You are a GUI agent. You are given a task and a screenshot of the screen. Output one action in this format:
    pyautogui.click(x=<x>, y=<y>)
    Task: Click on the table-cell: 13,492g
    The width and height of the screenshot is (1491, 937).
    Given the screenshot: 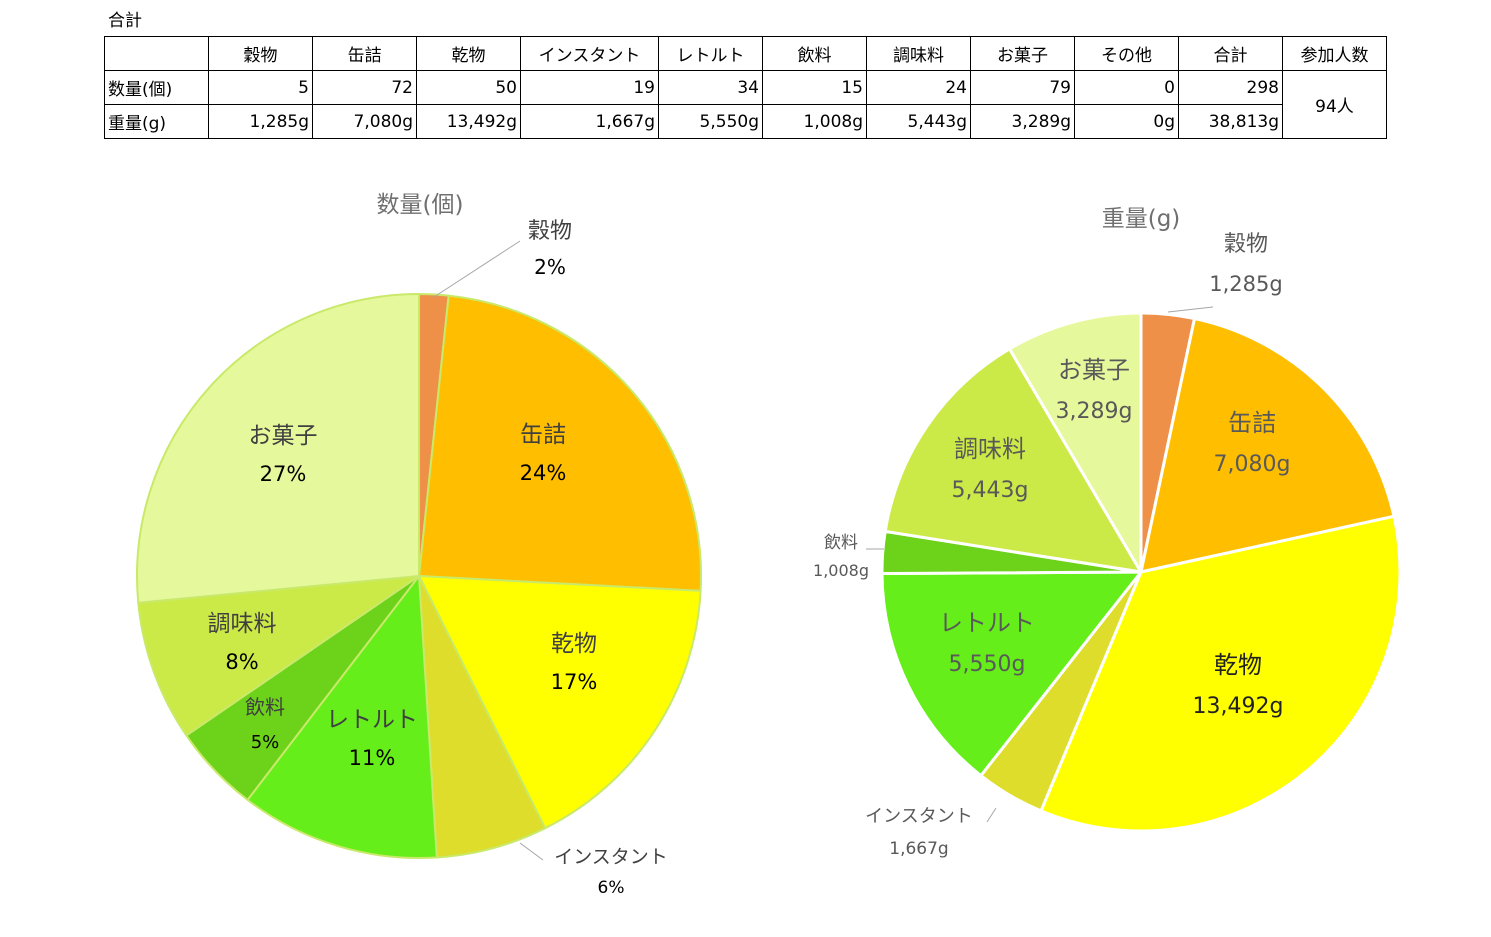 What is the action you would take?
    pyautogui.click(x=468, y=121)
    